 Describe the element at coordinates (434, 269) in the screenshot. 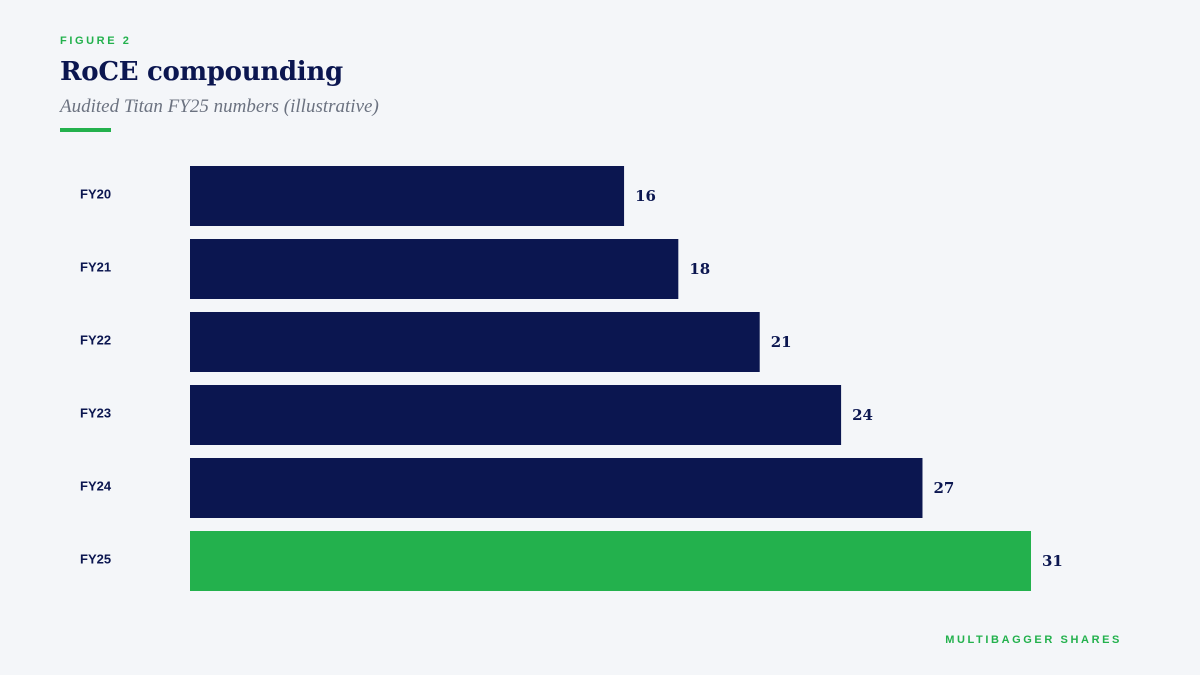

I see `bar-fy21` at that location.